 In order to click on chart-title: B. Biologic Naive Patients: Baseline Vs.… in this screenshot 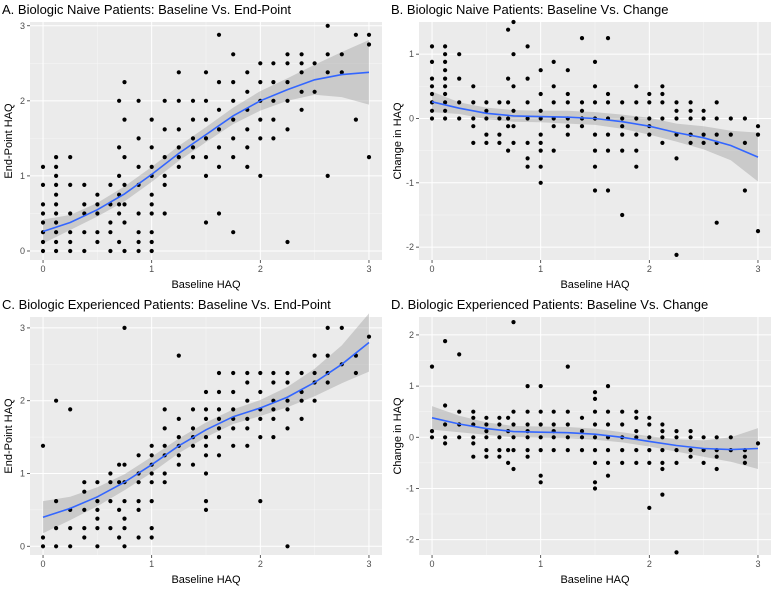, I will do `click(530, 9)`.